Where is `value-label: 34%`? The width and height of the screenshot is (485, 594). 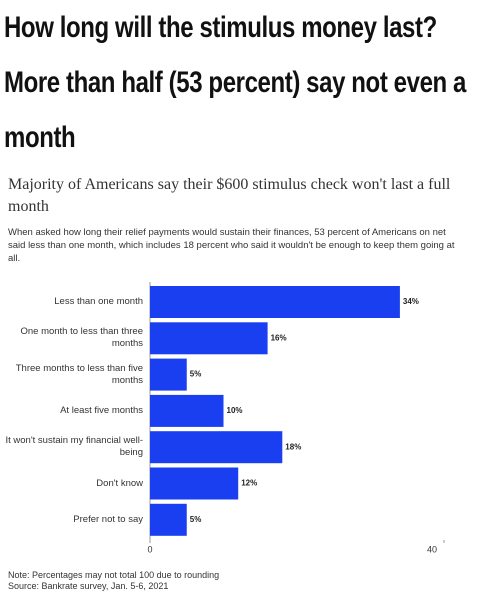
value-label: 34% is located at coordinates (411, 301).